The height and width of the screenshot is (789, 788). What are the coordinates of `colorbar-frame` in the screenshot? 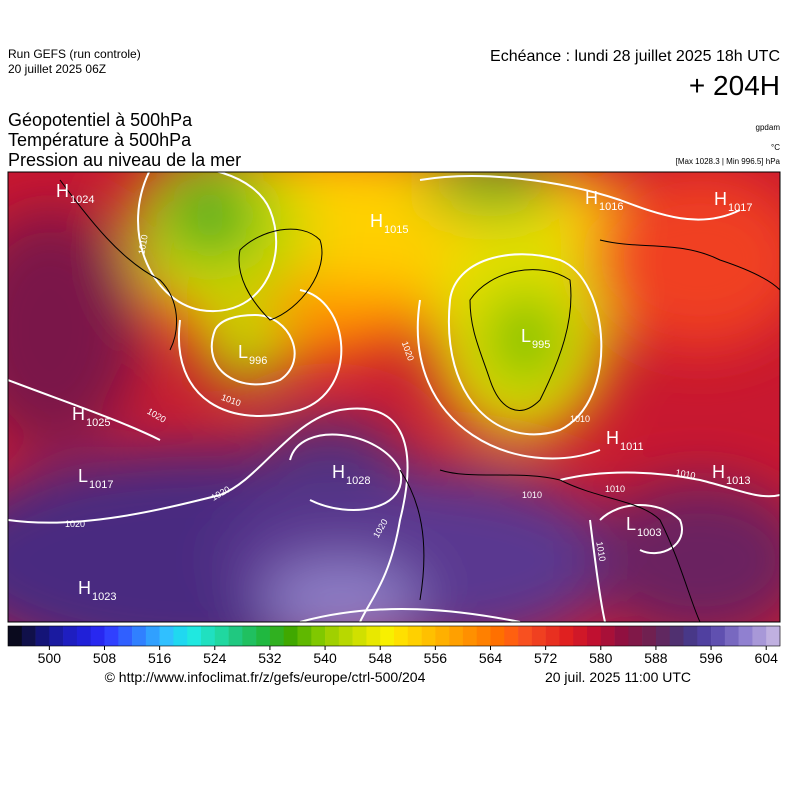 It's located at (394, 636).